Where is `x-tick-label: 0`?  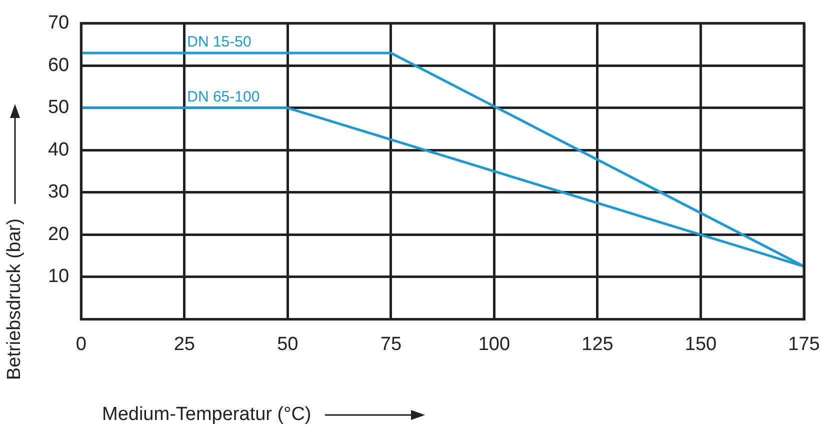
x-tick-label: 0 is located at coordinates (81, 344).